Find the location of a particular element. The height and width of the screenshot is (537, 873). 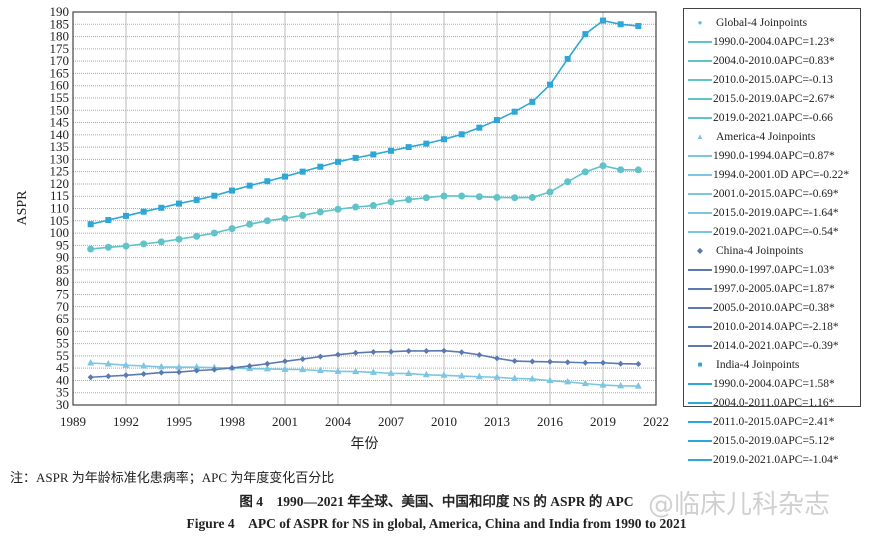

y-tick-label: 120 is located at coordinates (60, 183).